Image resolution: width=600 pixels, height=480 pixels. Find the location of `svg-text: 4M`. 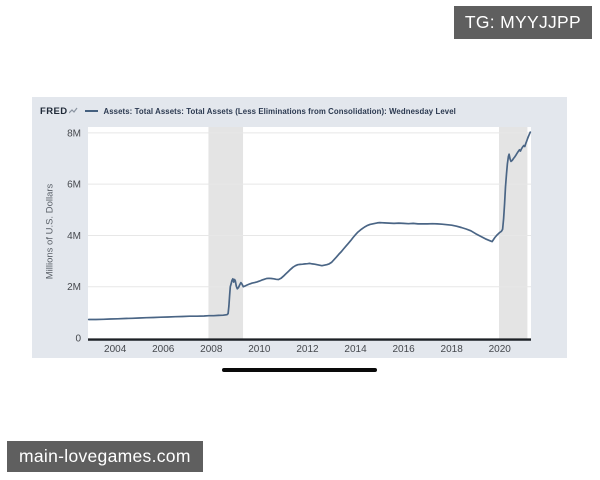

svg-text: 4M is located at coordinates (74, 236).